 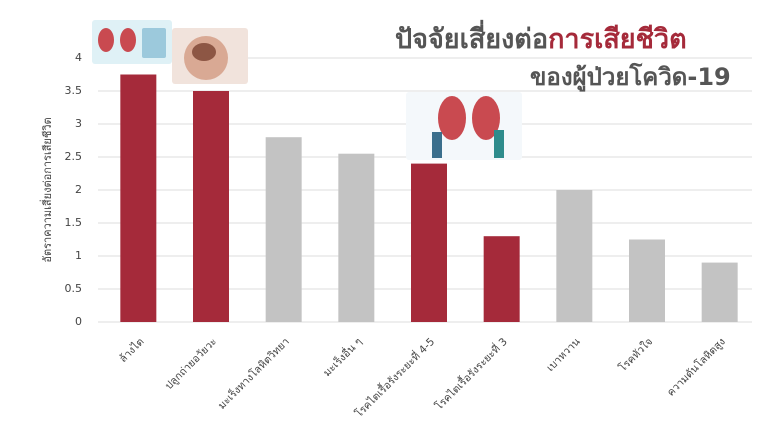 What do you see at coordinates (78, 321) in the screenshot?
I see `y-tick-label: 0` at bounding box center [78, 321].